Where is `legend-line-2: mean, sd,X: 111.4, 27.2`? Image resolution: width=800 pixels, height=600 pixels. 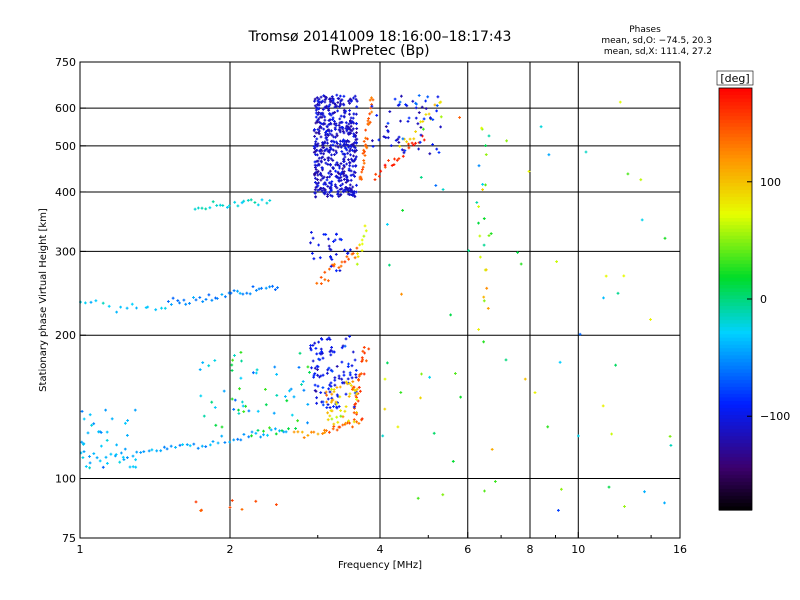 legend-line-2: mean, sd,X: 111.4, 27.2 is located at coordinates (658, 52).